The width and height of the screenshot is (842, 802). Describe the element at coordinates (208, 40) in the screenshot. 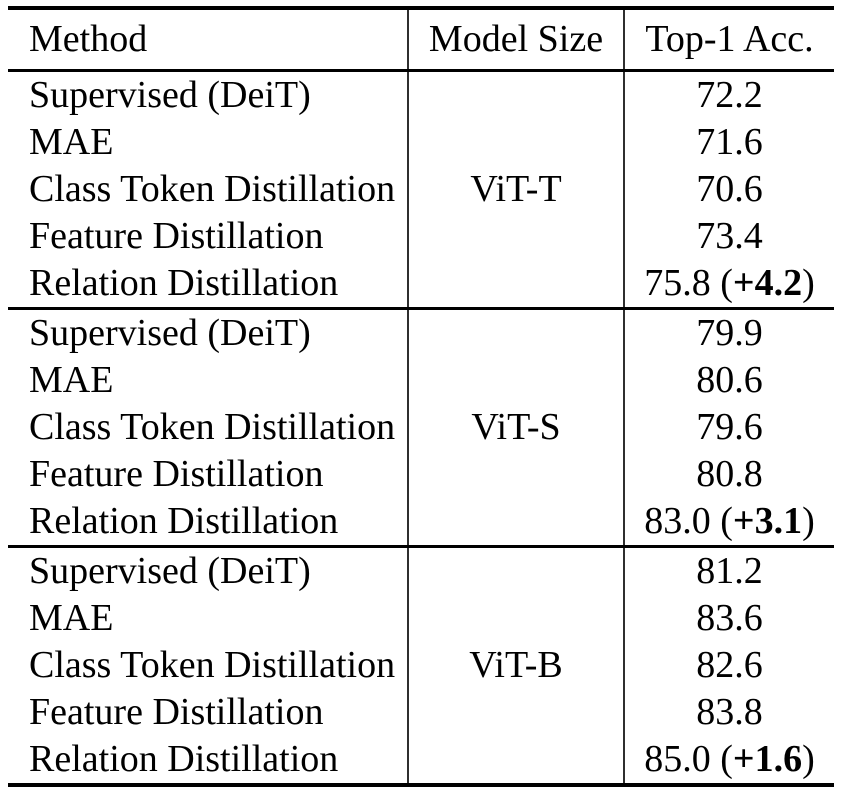

I see `header-method: Method` at that location.